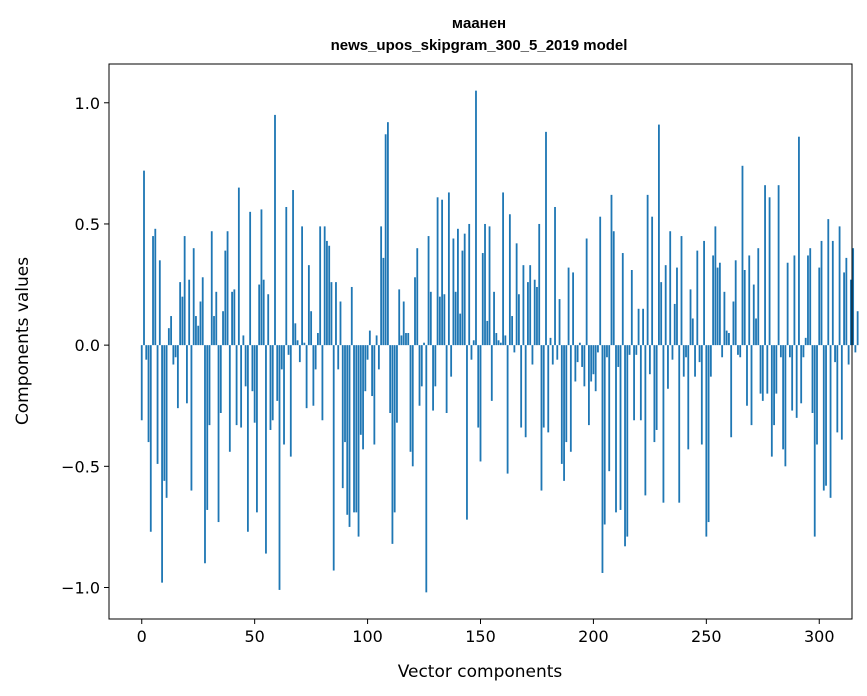 The image size is (867, 696). Describe the element at coordinates (254, 636) in the screenshot. I see `x-tick-label: 50` at that location.